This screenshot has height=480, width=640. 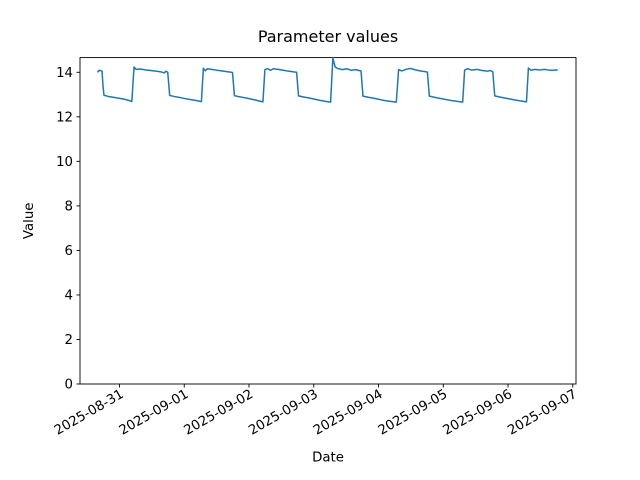 What do you see at coordinates (154, 413) in the screenshot?
I see `x-tick-label: 2025-09-01` at bounding box center [154, 413].